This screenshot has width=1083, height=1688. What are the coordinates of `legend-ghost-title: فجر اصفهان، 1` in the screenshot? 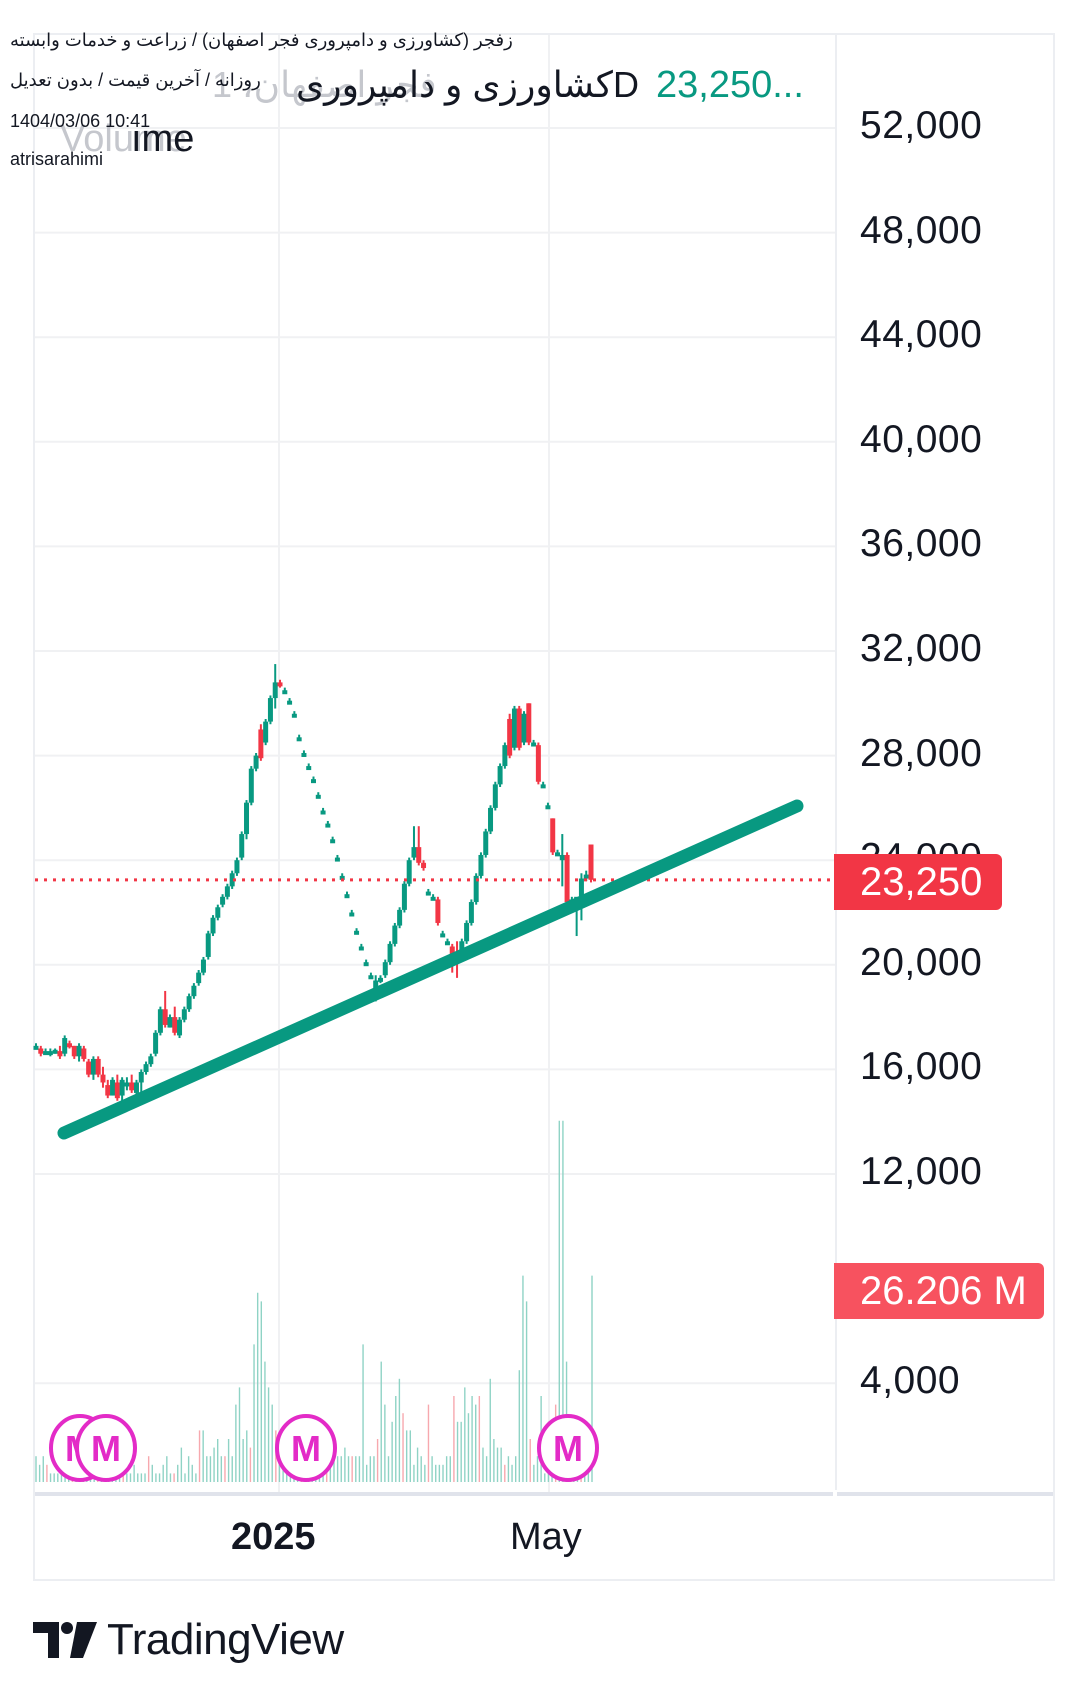 It's located at (324, 84).